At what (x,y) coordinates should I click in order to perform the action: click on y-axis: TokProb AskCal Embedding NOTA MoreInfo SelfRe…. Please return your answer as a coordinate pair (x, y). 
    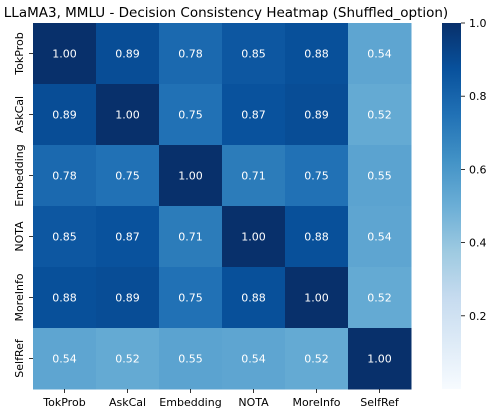
    Looking at the image, I should click on (23, 205).